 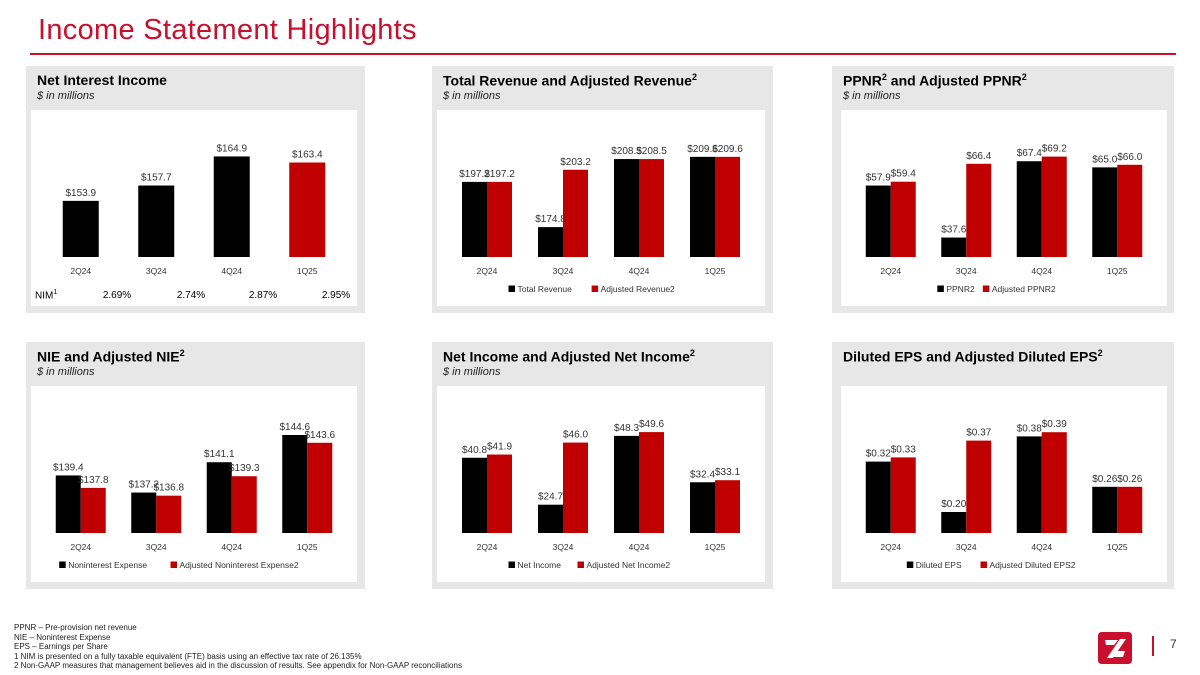 What do you see at coordinates (336, 295) in the screenshot?
I see `nim-value: 2.95%` at bounding box center [336, 295].